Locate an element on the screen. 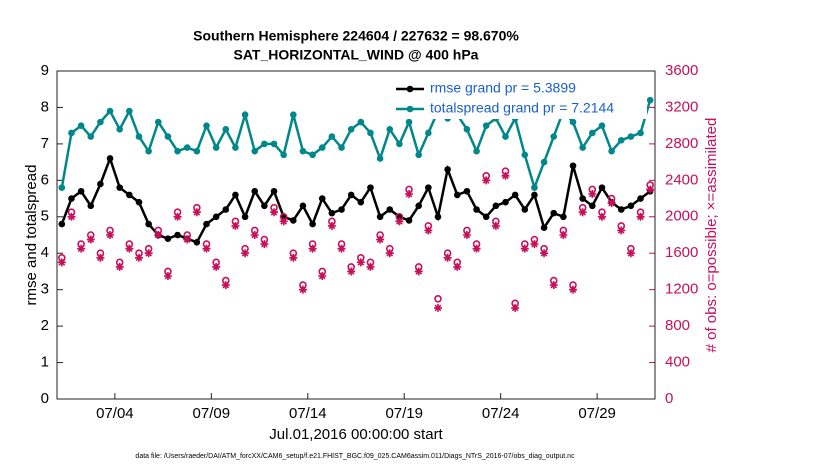  x-tick-label: 07/04 is located at coordinates (115, 413).